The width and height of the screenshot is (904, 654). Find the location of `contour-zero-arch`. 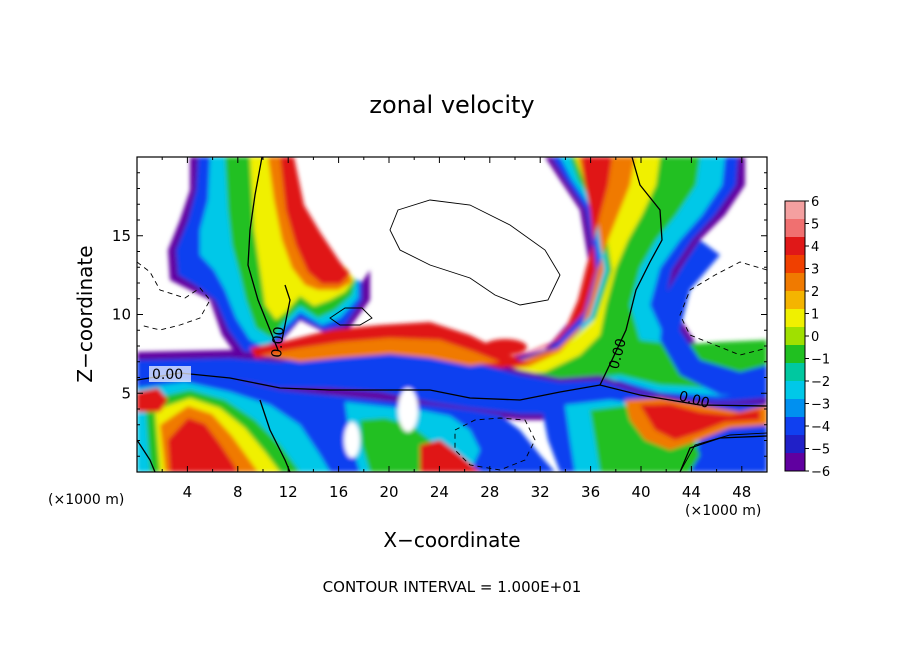

contour-zero-arch is located at coordinates (631, 271).